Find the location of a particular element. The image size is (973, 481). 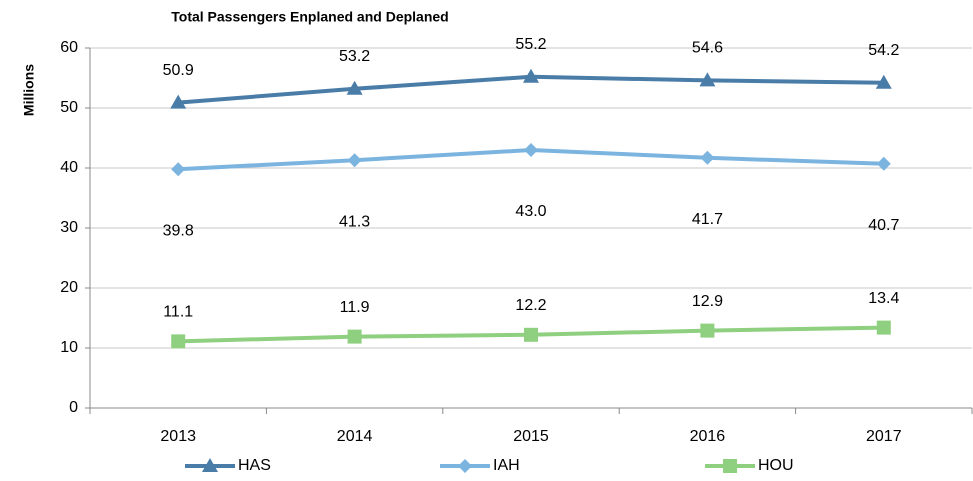

data-label: 50.9 is located at coordinates (178, 70).